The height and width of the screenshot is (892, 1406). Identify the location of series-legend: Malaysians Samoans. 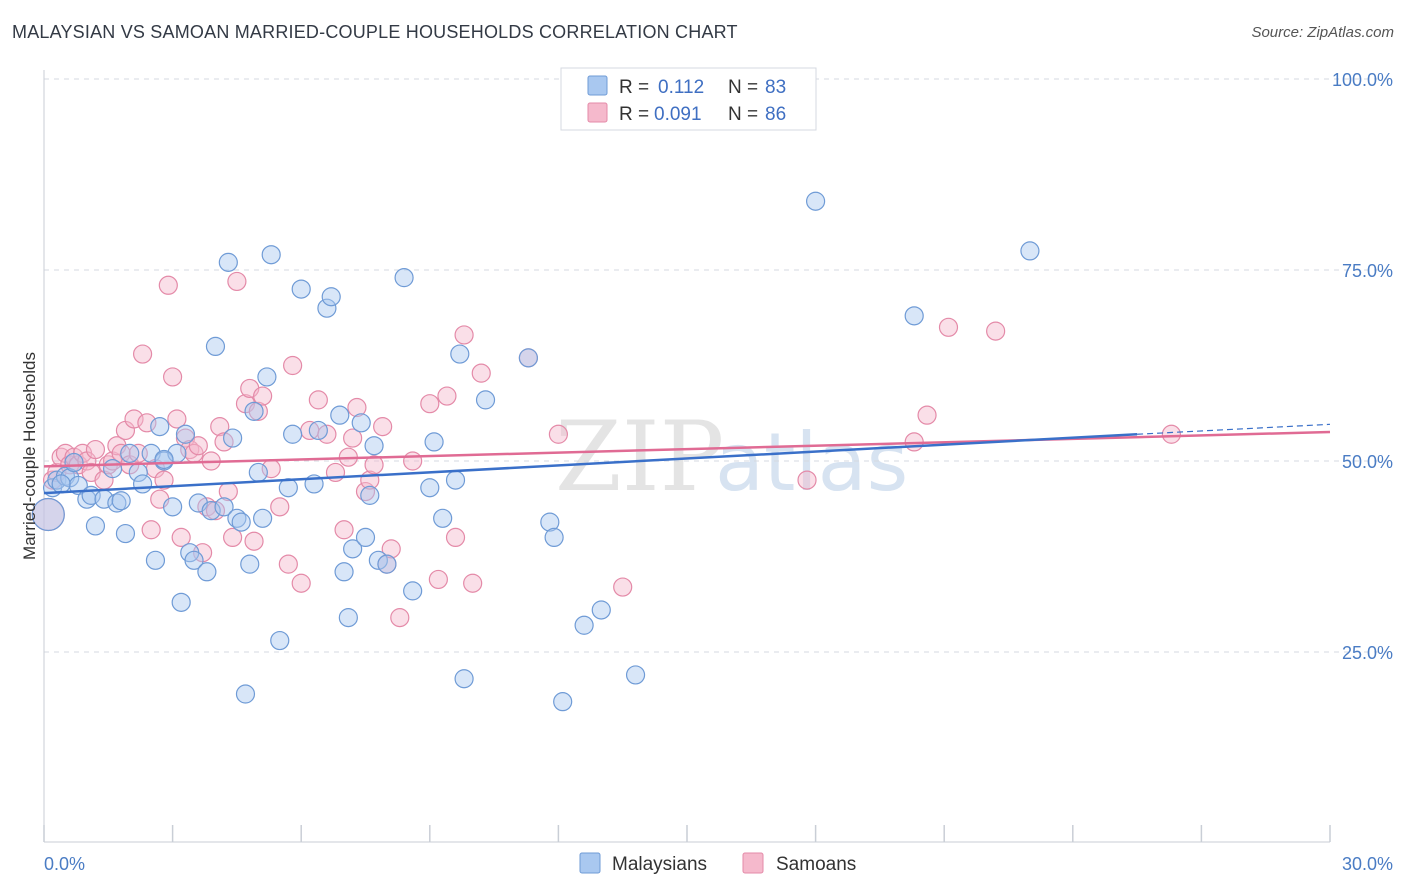
(717, 863).